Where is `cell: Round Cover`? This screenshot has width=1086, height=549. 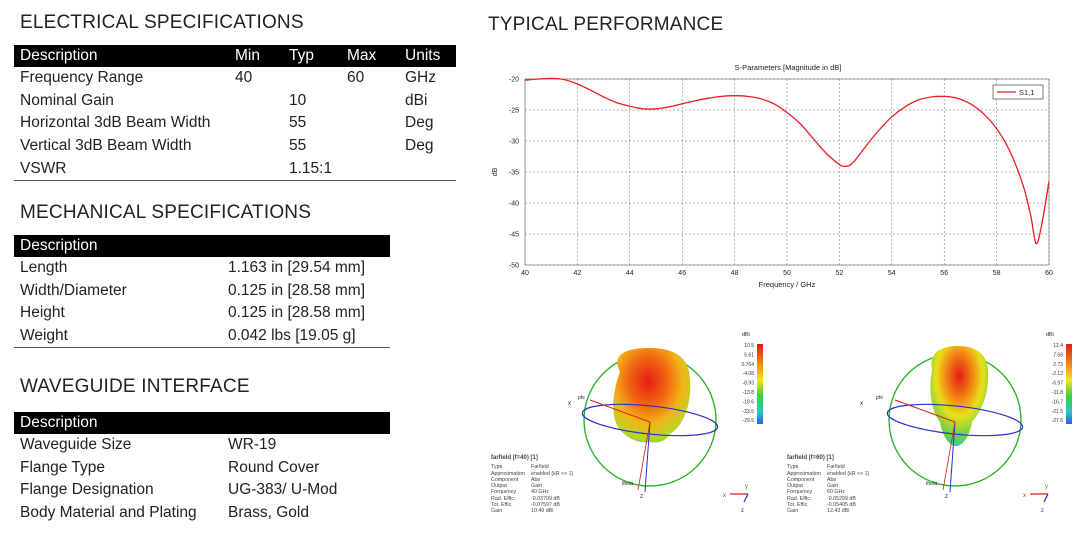 cell: Round Cover is located at coordinates (274, 467).